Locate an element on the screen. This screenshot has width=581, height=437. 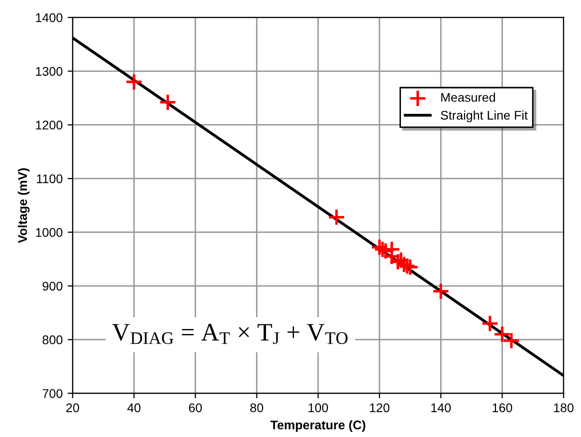
y-tick-label: 800 is located at coordinates (52, 339).